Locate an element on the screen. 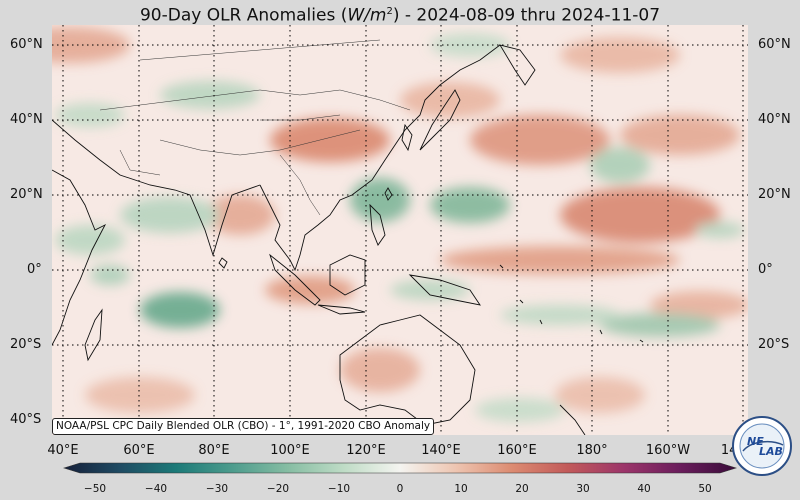 Image resolution: width=800 pixels, height=500 pixels. lat-label-right: 40°N is located at coordinates (774, 119).